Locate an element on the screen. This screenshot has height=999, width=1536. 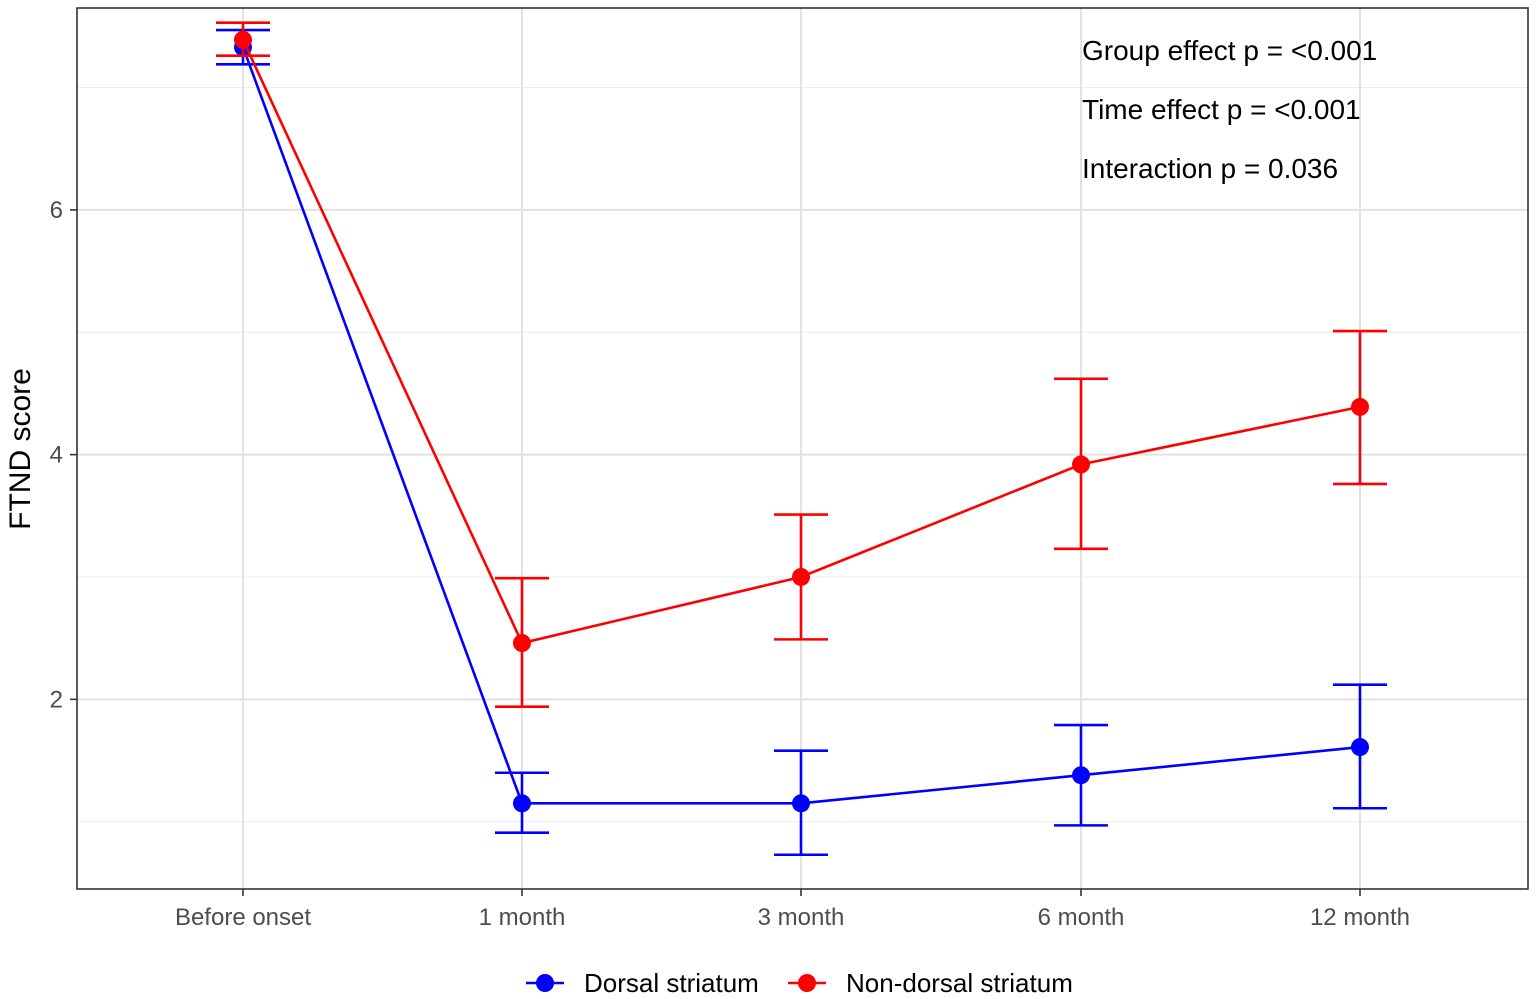
annotation-interaction: Interaction p = 0.036 is located at coordinates (1210, 168).